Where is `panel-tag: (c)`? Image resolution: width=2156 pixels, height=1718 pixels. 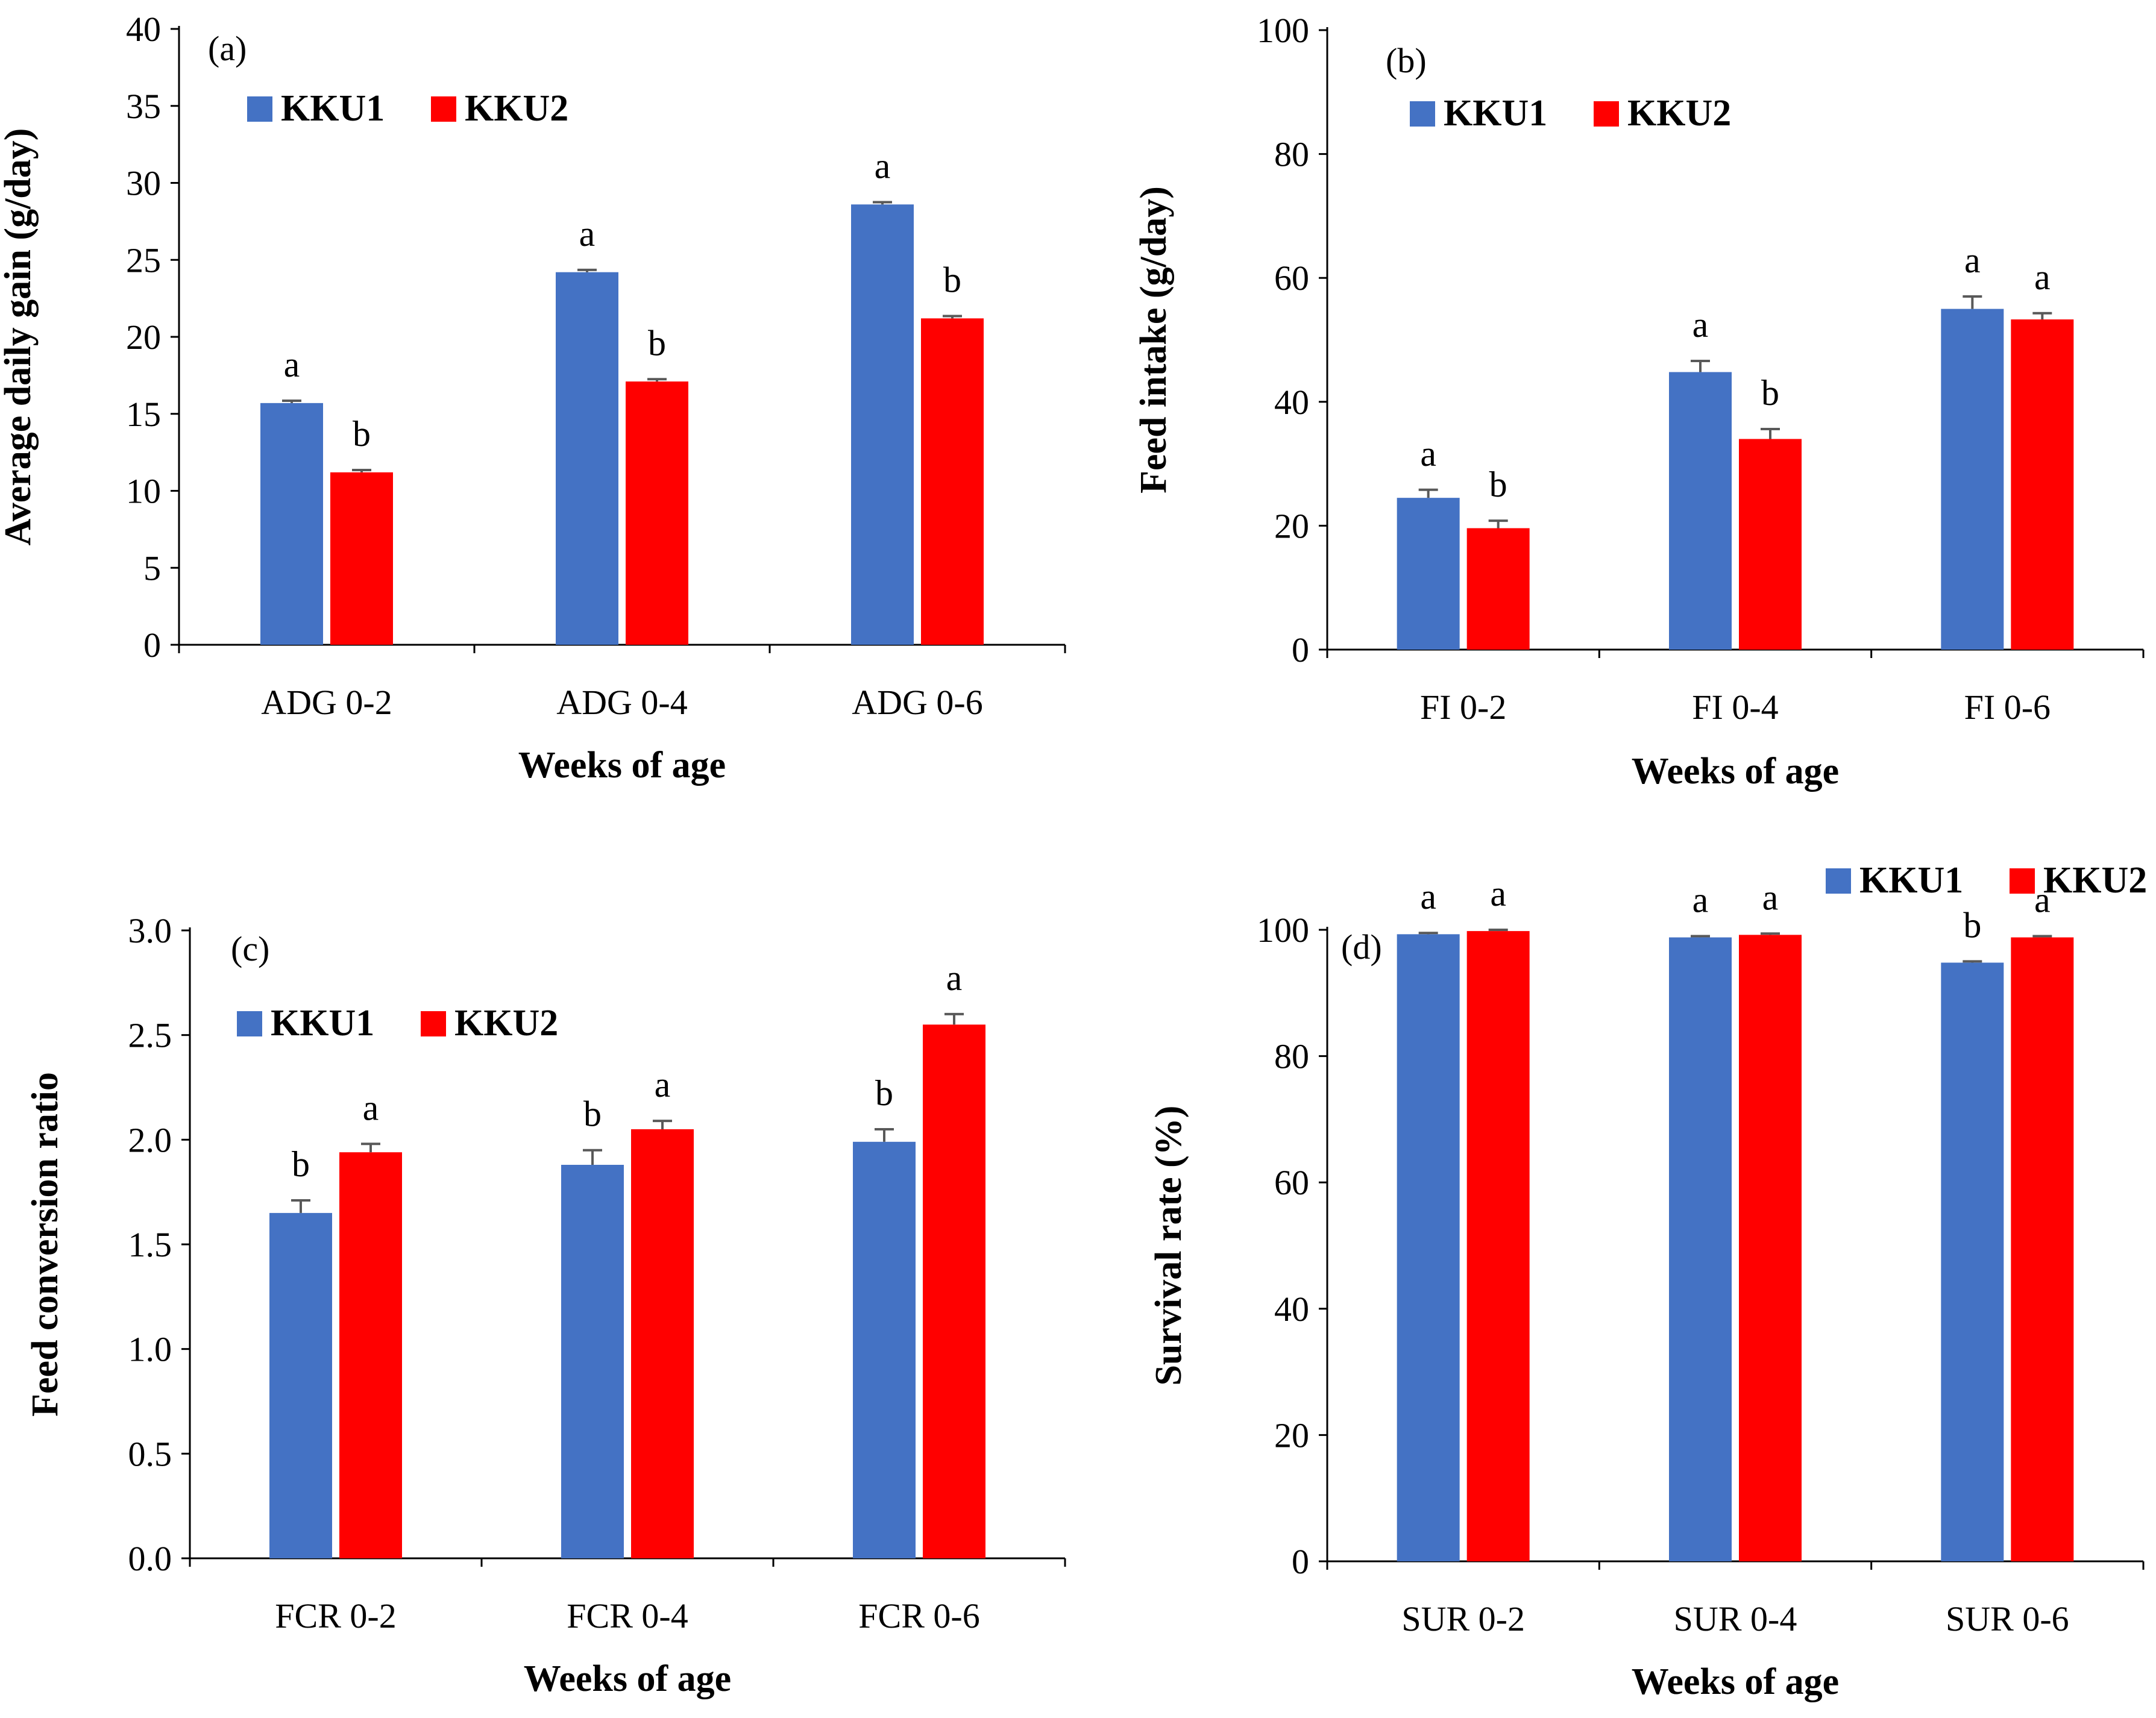 panel-tag: (c) is located at coordinates (250, 948).